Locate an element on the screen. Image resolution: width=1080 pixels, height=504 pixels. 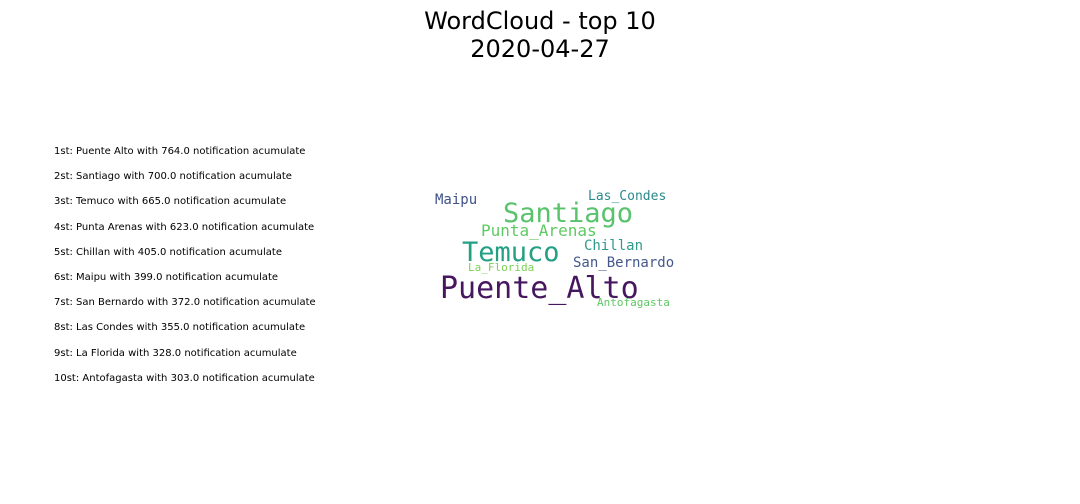
cloud-word-punta-arenas: Punta_Arenas is located at coordinates (539, 230).